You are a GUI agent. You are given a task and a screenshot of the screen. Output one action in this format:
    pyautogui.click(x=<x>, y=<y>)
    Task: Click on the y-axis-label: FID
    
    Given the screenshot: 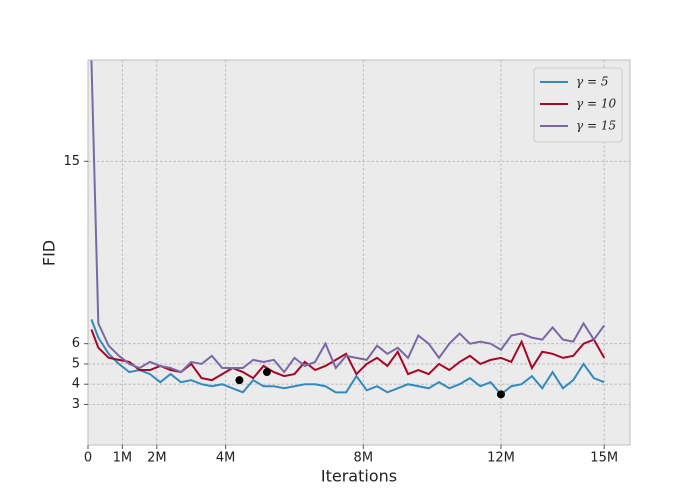 What is the action you would take?
    pyautogui.click(x=49, y=253)
    